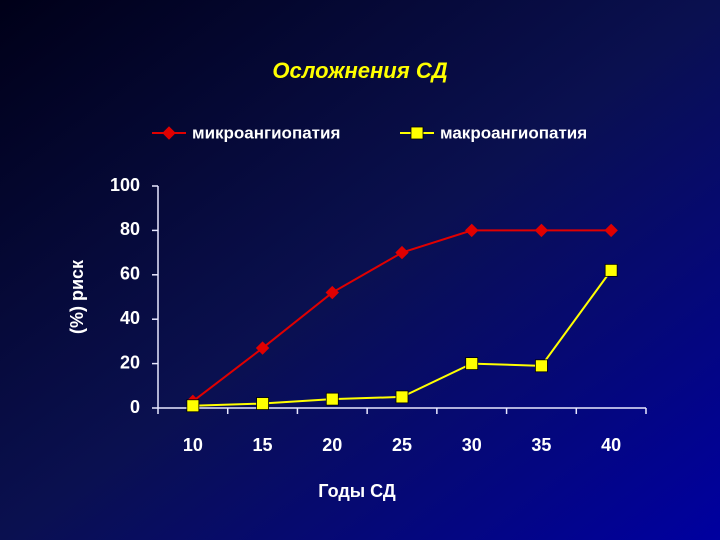  What do you see at coordinates (130, 318) in the screenshot?
I see `y-tick-label: 40` at bounding box center [130, 318].